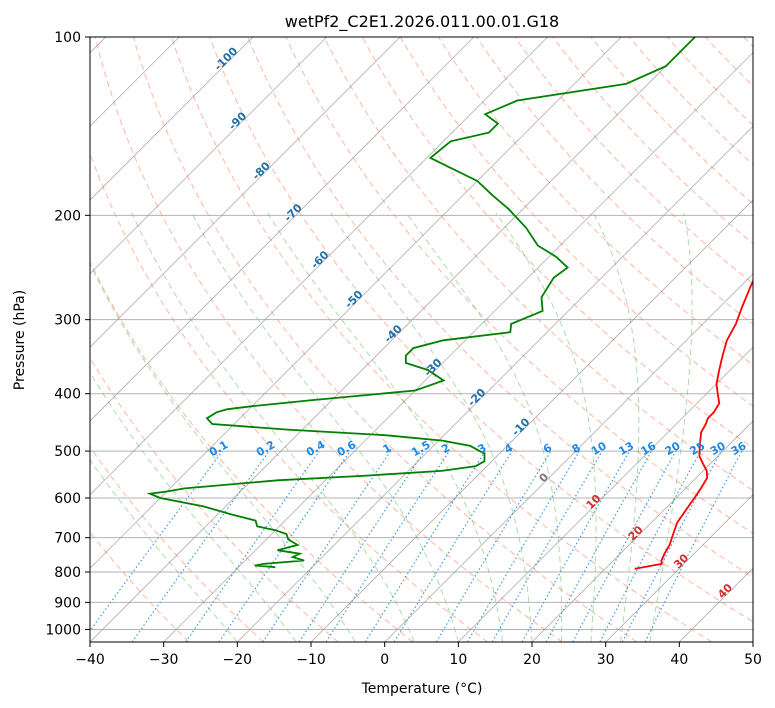 Image resolution: width=775 pixels, height=708 pixels. I want to click on mixing-ratio-label: 20, so click(673, 448).